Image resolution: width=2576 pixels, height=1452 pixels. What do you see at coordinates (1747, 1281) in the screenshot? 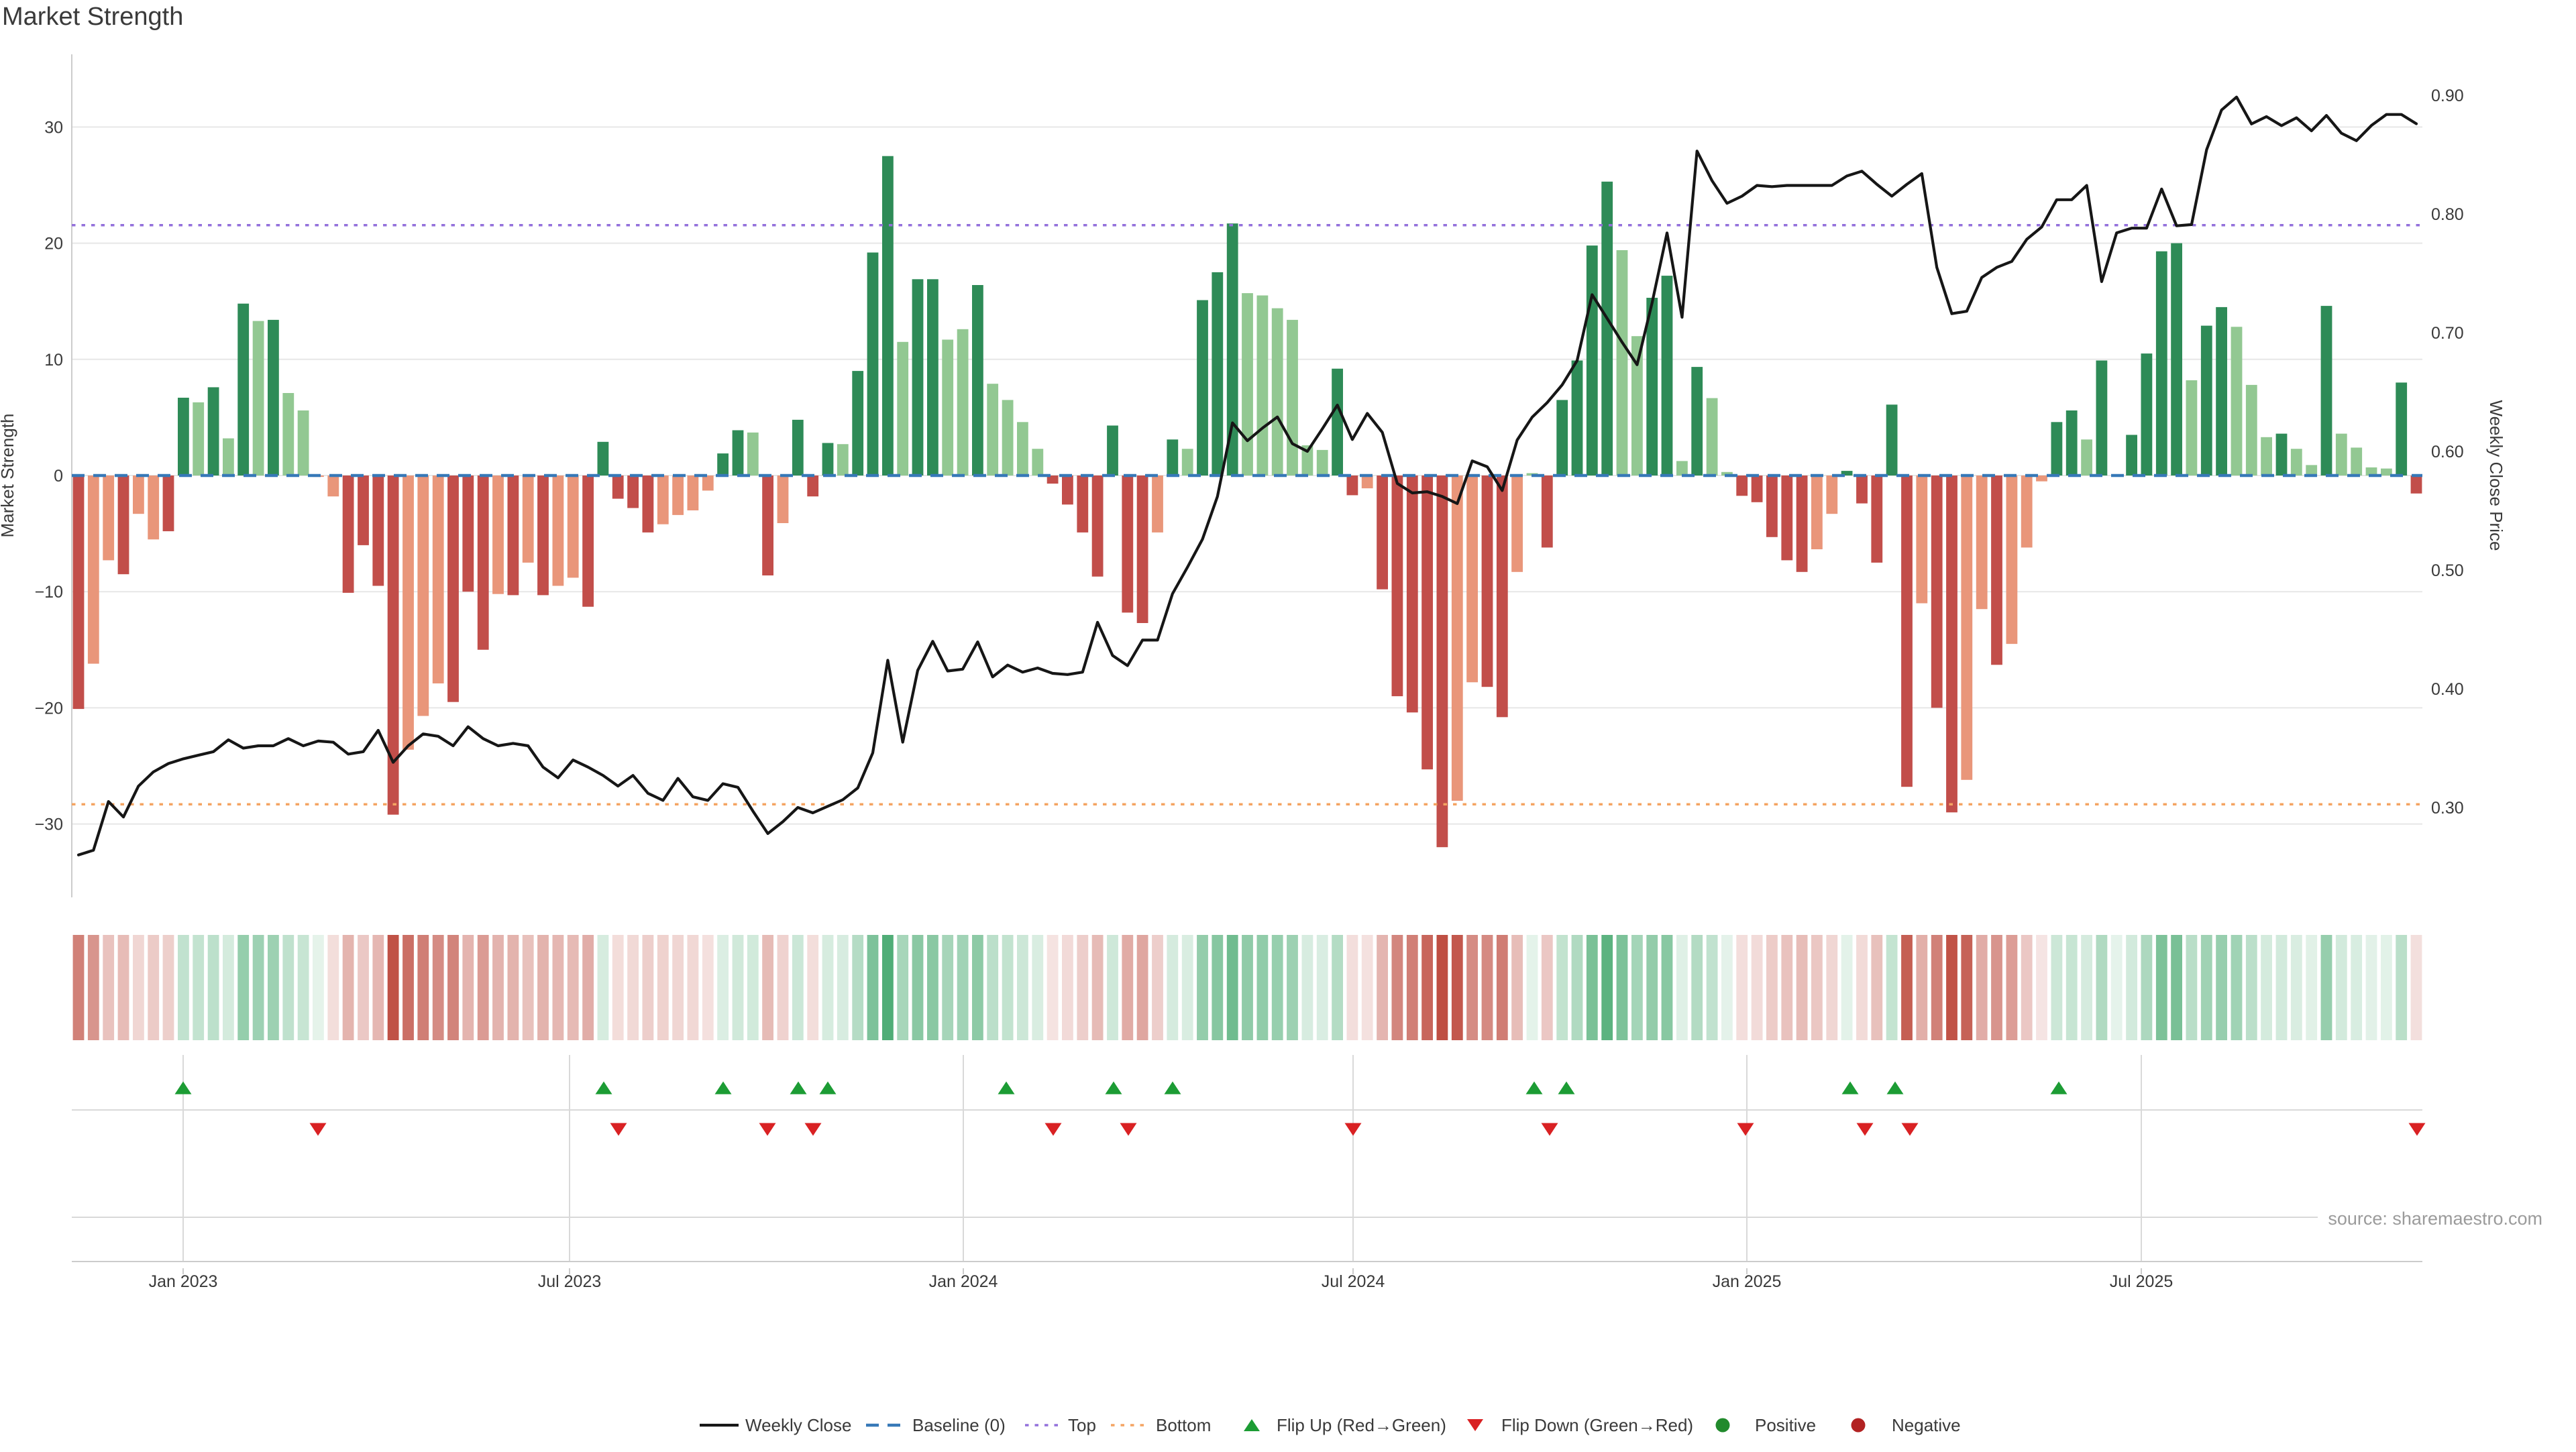
I see `svg-text: Jan 2025` at bounding box center [1747, 1281].